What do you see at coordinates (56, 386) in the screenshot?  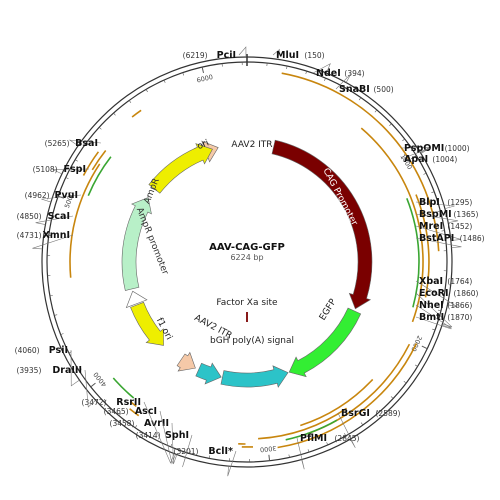 I see `site-draiii: DraIII (3935)` at bounding box center [56, 386].